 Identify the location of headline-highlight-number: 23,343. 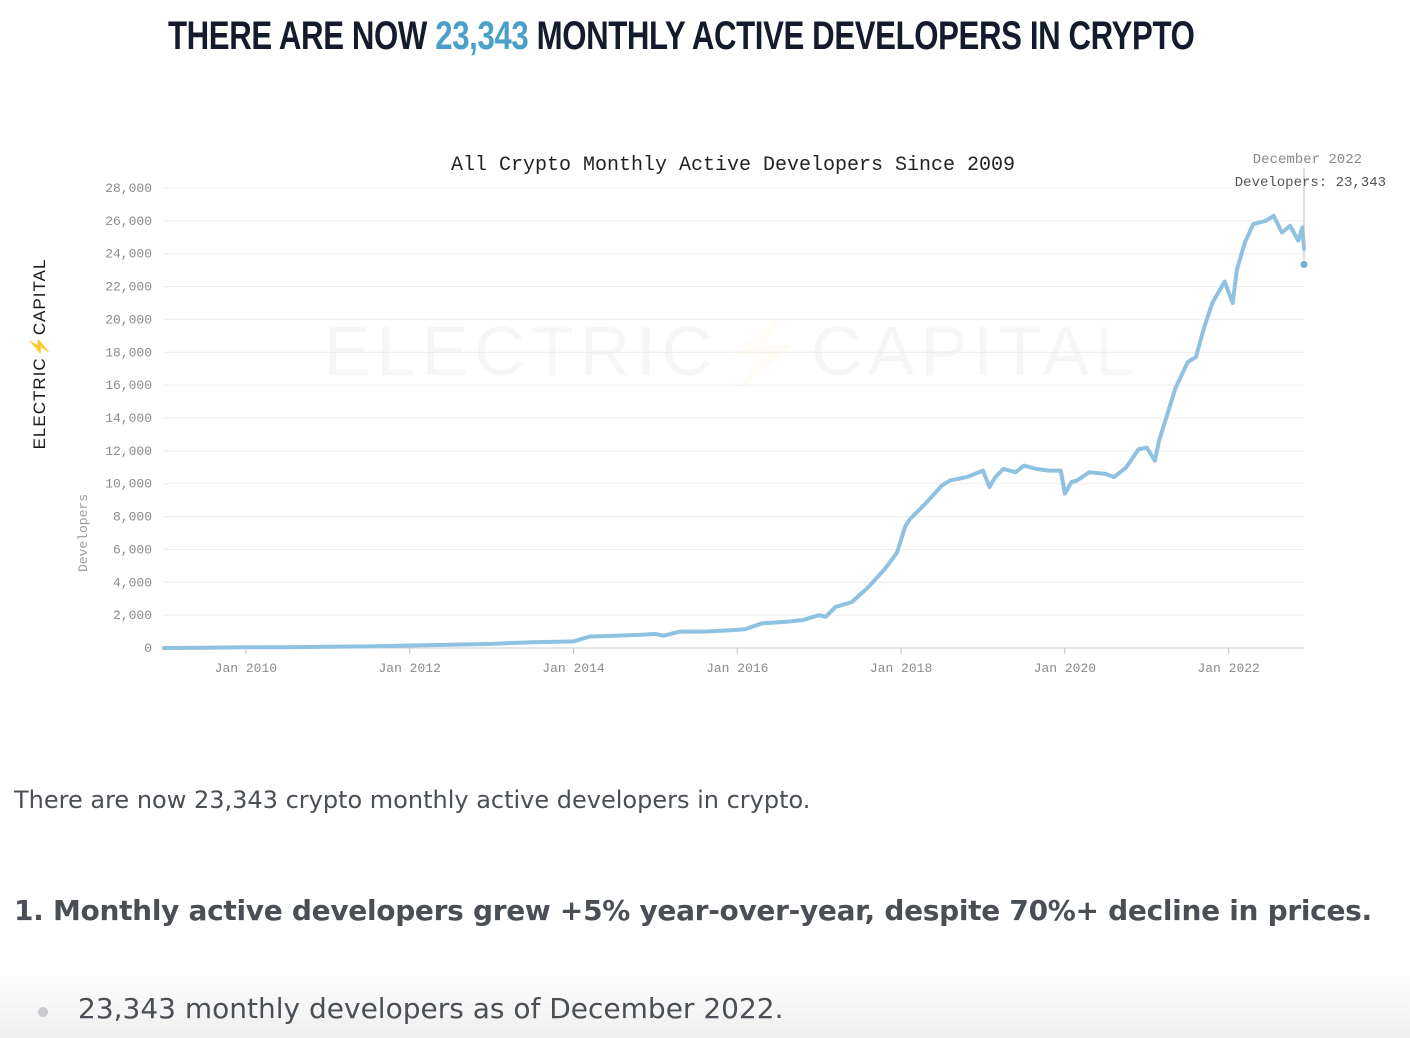
(482, 36).